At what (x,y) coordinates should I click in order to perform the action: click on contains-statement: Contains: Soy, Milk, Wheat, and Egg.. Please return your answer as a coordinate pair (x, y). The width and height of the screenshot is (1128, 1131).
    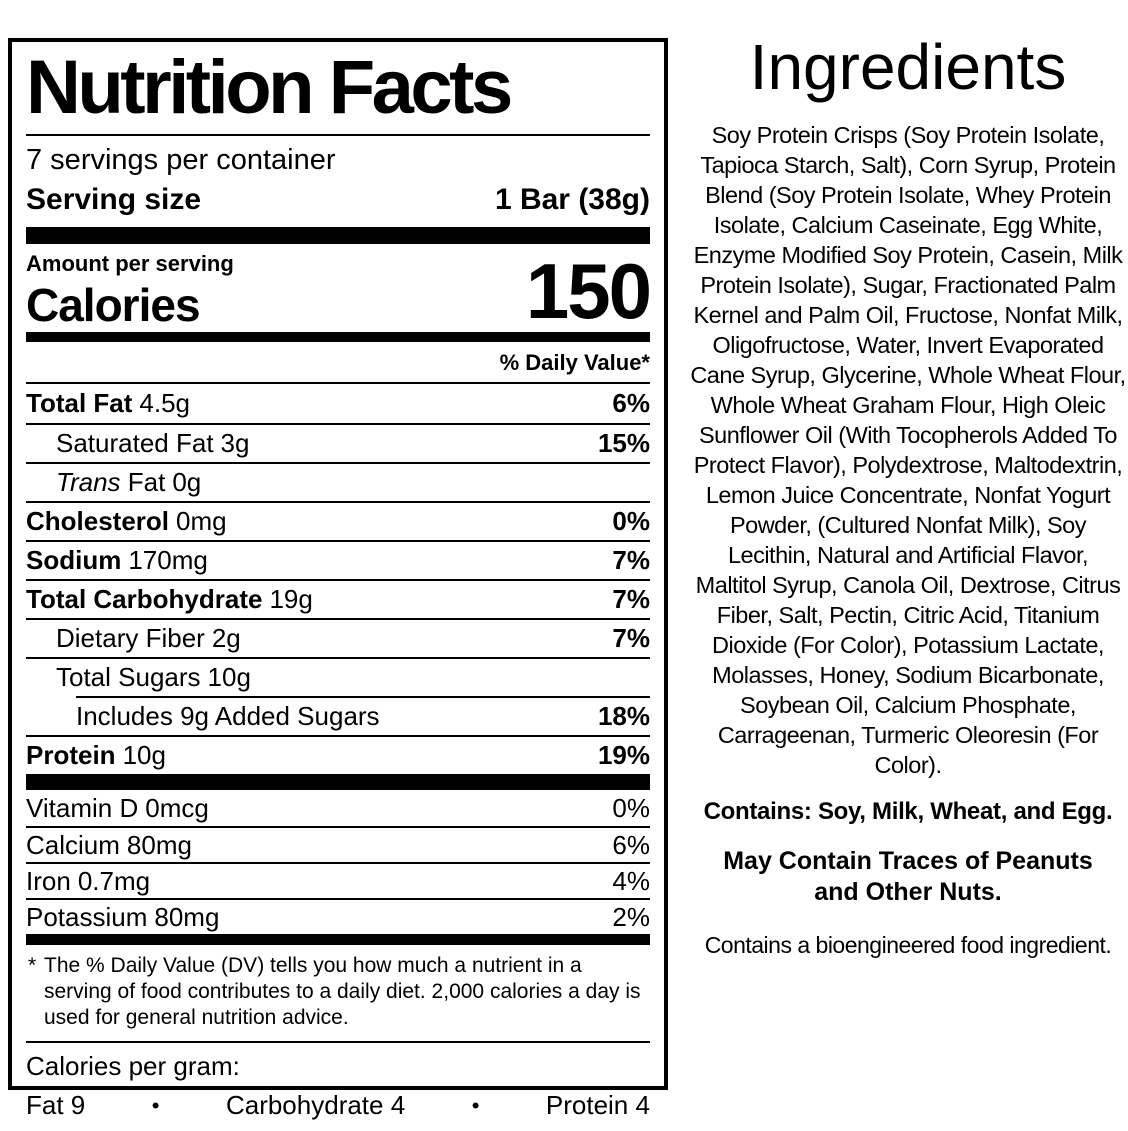
    Looking at the image, I should click on (908, 811).